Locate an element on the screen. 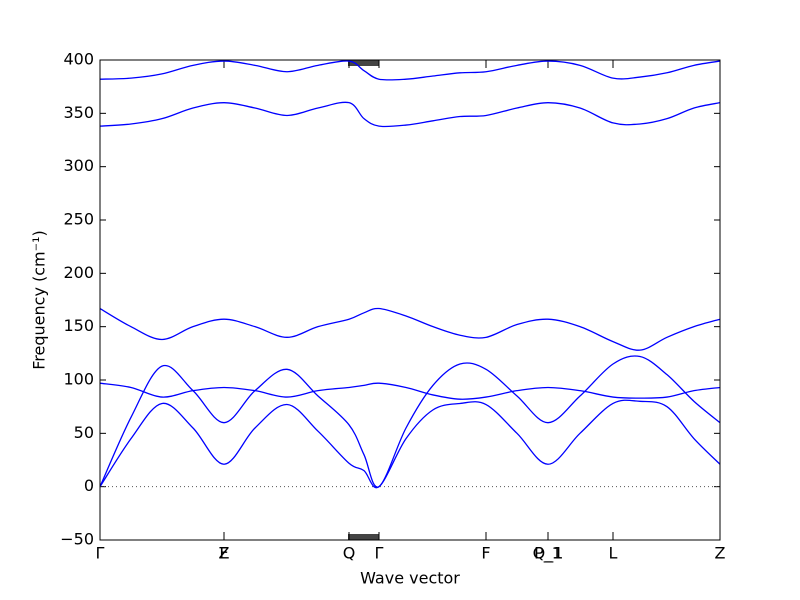 This screenshot has width=800, height=600. y-tick-label: 50 is located at coordinates (84, 432).